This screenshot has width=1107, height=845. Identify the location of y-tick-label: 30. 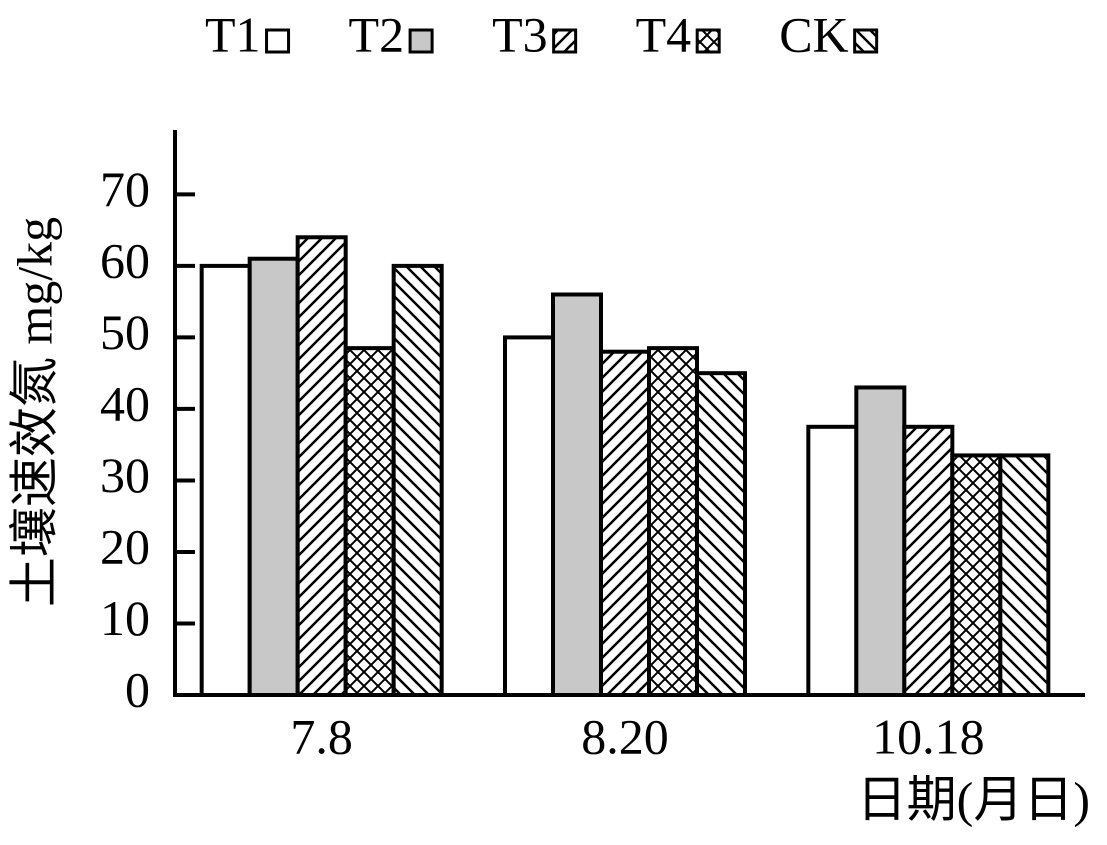
(125, 475).